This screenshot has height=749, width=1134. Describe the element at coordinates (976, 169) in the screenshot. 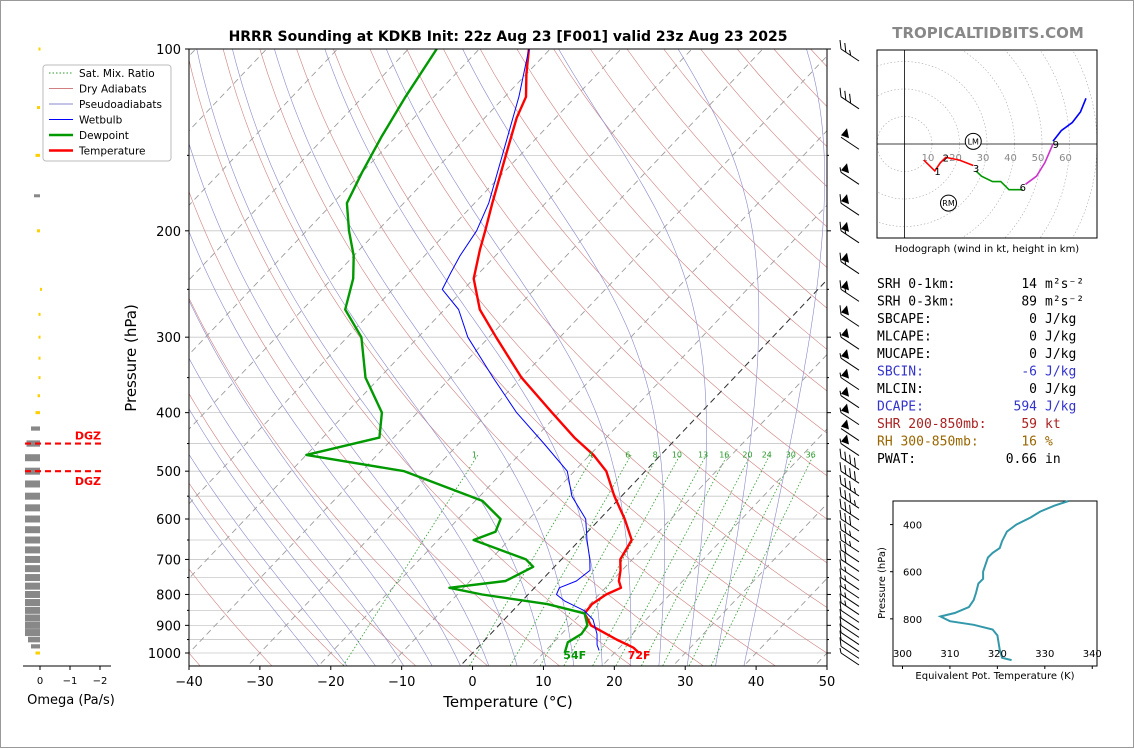

I see `hodo-height-label: 3` at that location.